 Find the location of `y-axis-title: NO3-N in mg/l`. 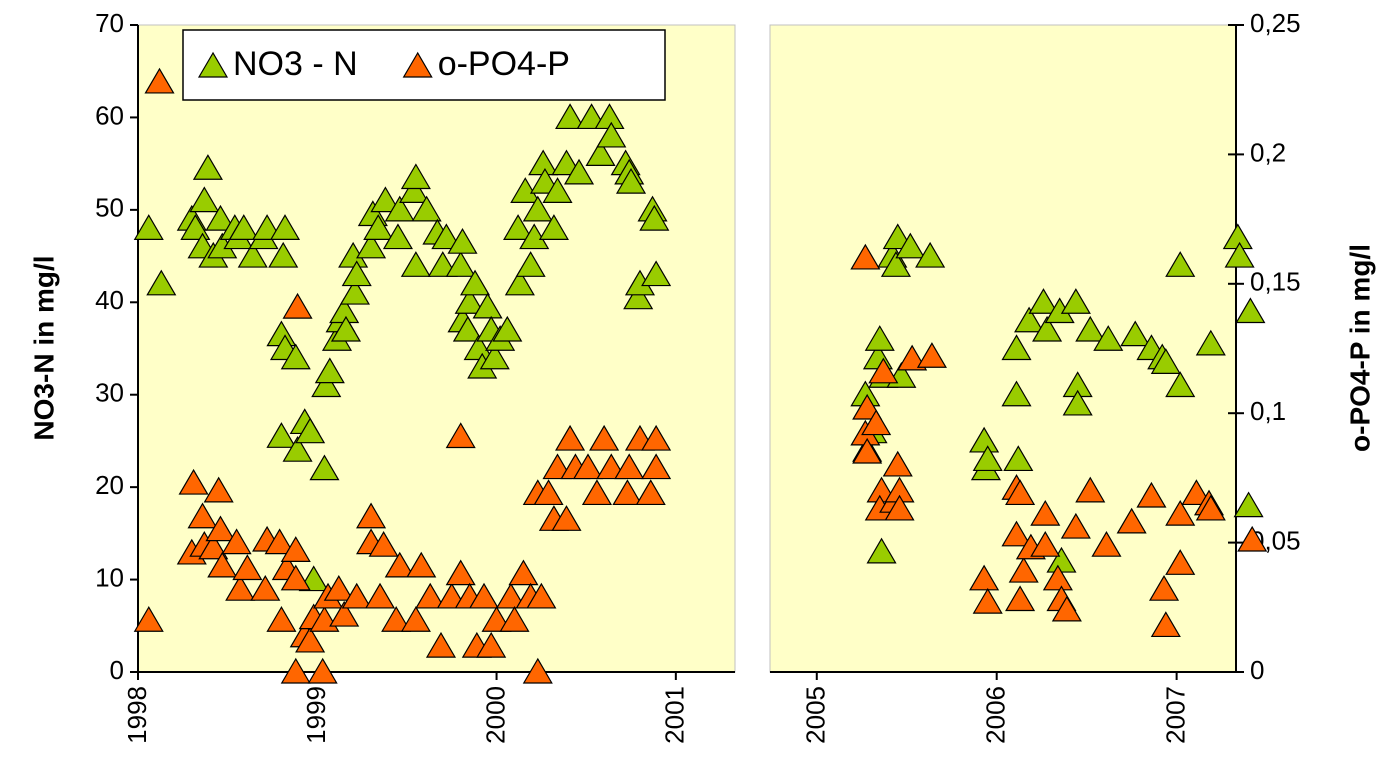

y-axis-title: NO3-N in mg/l is located at coordinates (43, 347).